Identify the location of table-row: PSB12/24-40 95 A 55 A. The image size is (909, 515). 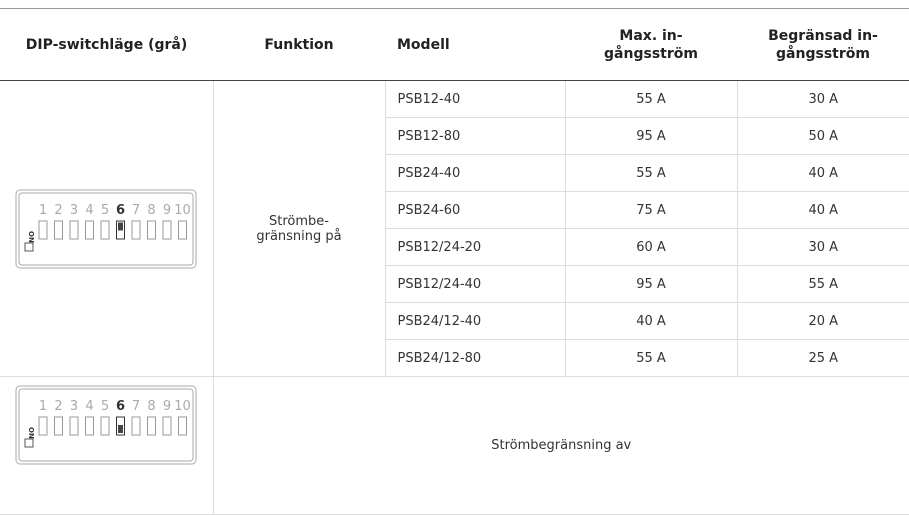
(454, 284).